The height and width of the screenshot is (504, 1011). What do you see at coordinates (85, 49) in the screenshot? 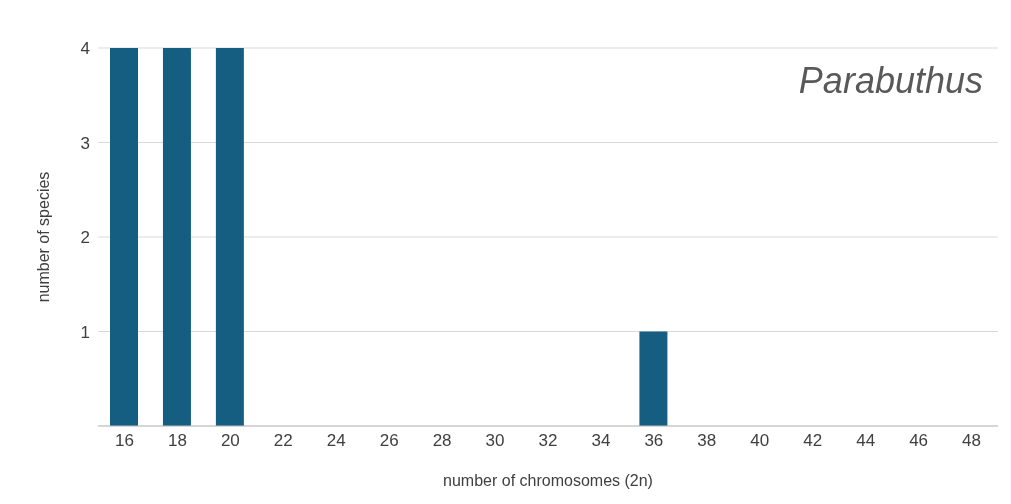
I see `y-tick-label: 4` at bounding box center [85, 49].